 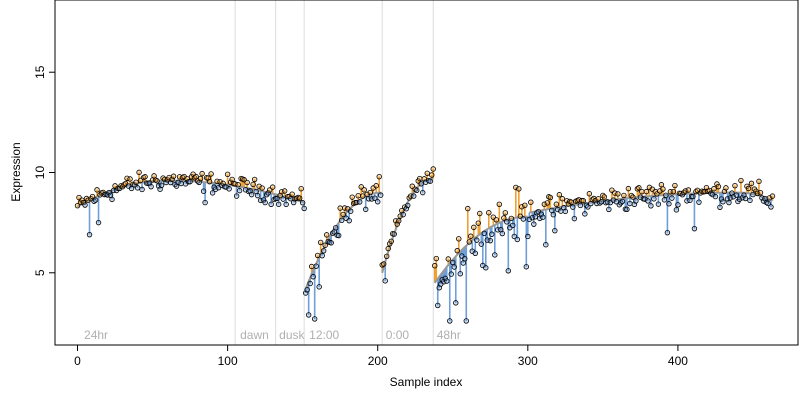 I want to click on x-tick-label: 100, so click(x=228, y=361).